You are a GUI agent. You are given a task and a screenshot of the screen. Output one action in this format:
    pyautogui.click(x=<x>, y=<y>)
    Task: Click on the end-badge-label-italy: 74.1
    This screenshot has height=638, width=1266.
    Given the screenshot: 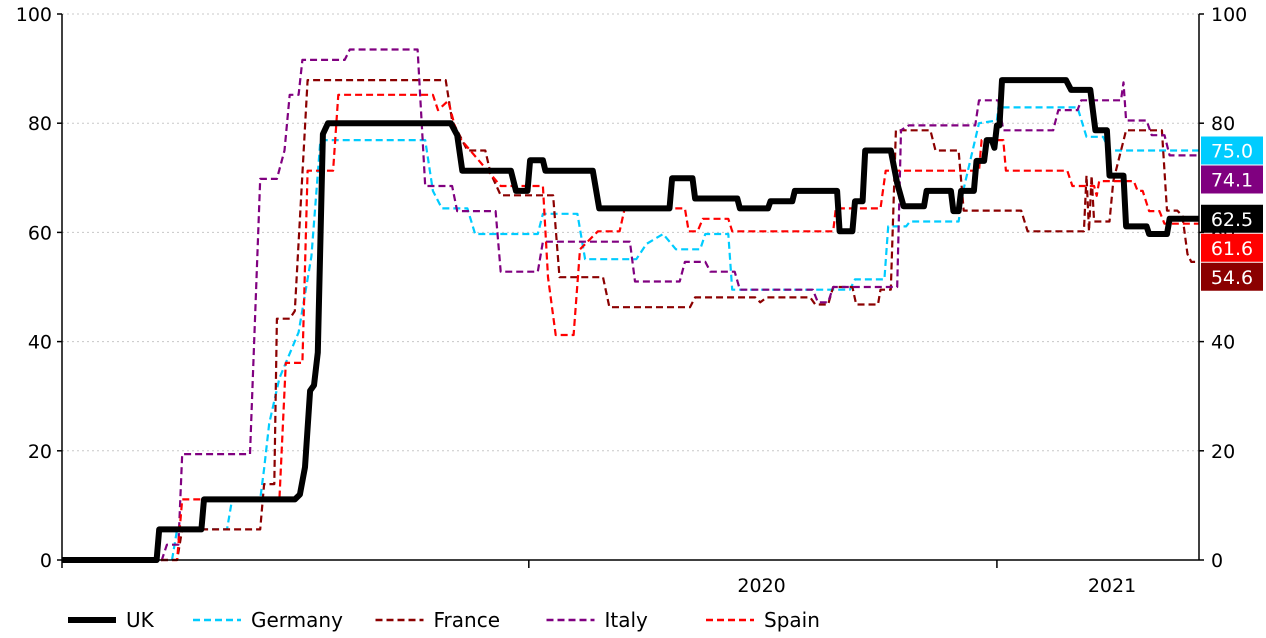 What is the action you would take?
    pyautogui.click(x=1232, y=181)
    